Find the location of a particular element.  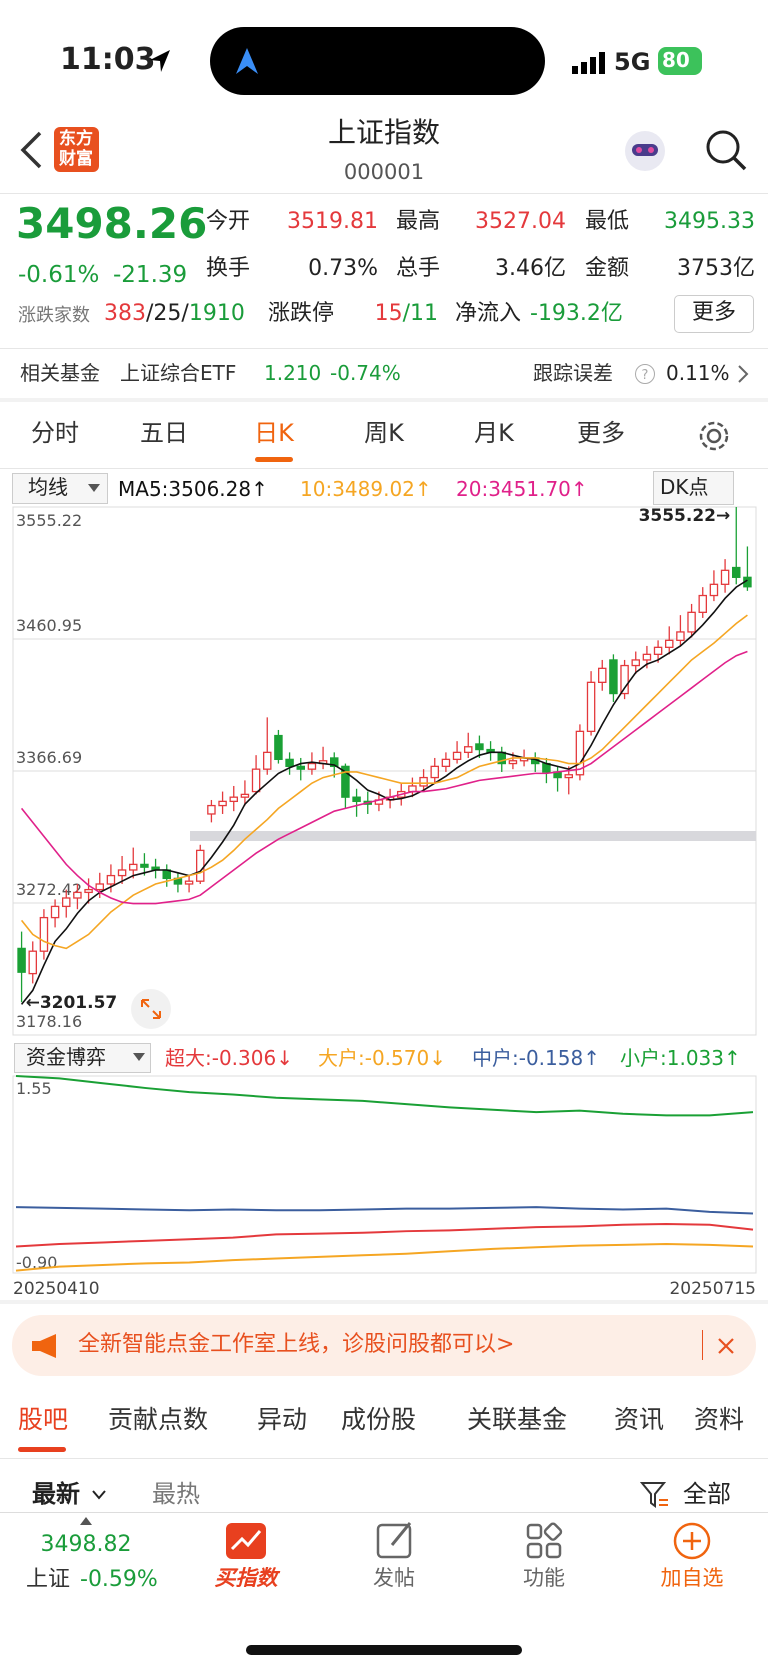

y-tick-label: 3555.22 is located at coordinates (49, 520).